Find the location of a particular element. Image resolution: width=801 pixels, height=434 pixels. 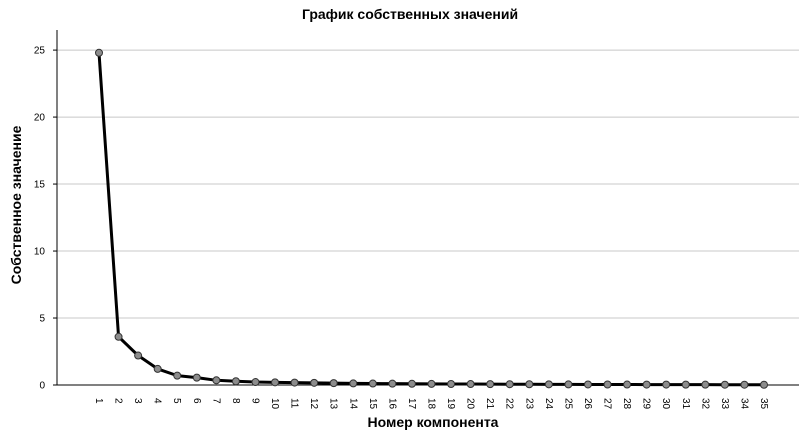

x-tick-label-3: 3 is located at coordinates (137, 401).